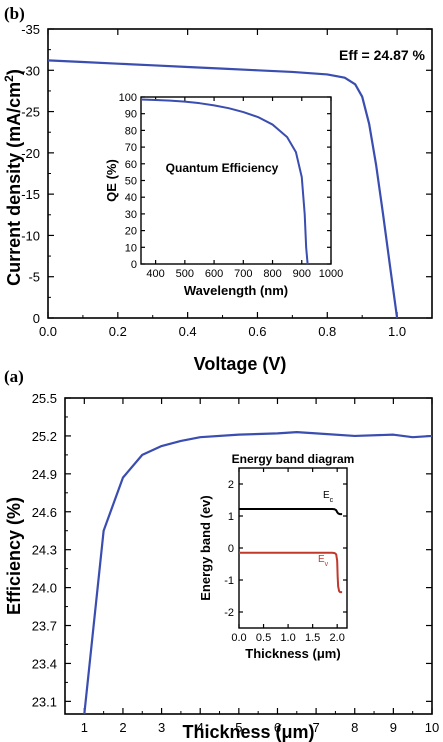 The height and width of the screenshot is (742, 443). I want to click on jv-x-tick-label: 0.8, so click(327, 331).